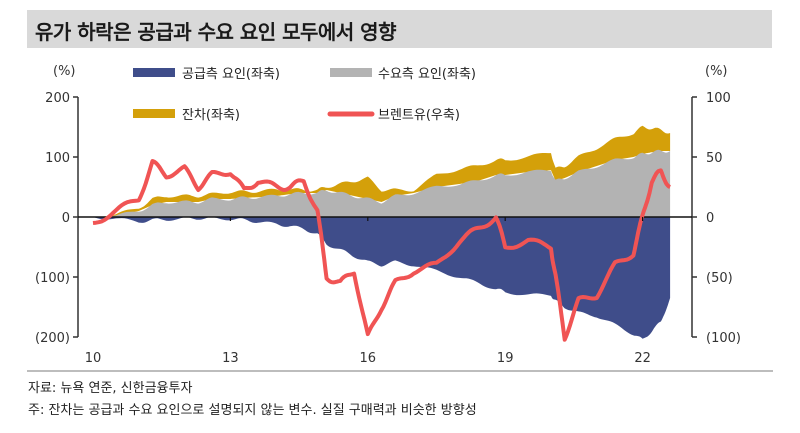 Image resolution: width=800 pixels, height=433 pixels. Describe the element at coordinates (154, 113) in the screenshot. I see `legend-swatch-residual` at that location.